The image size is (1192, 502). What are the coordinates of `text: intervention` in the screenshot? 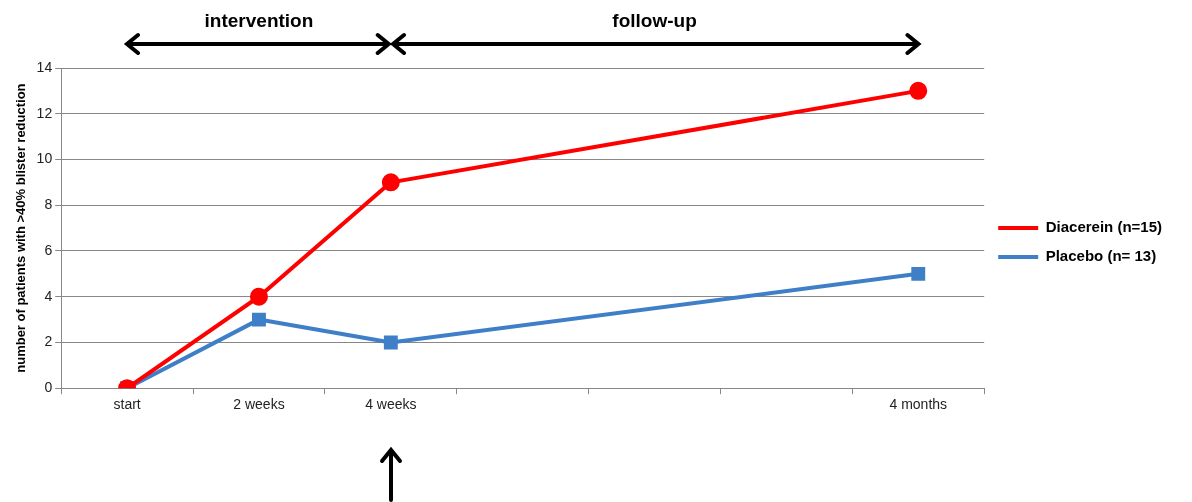 It's located at (259, 21).